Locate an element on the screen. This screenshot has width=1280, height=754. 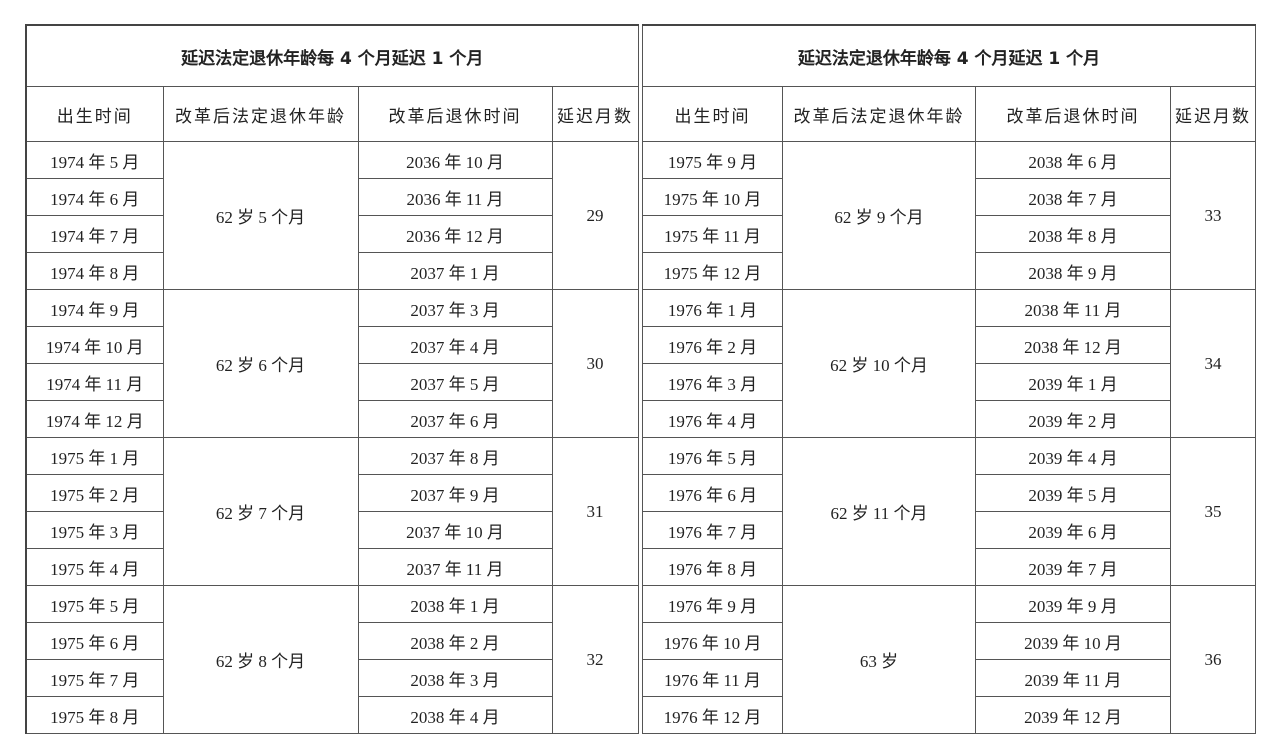
retirement-time: 2039 年 1 月 is located at coordinates (1073, 382).